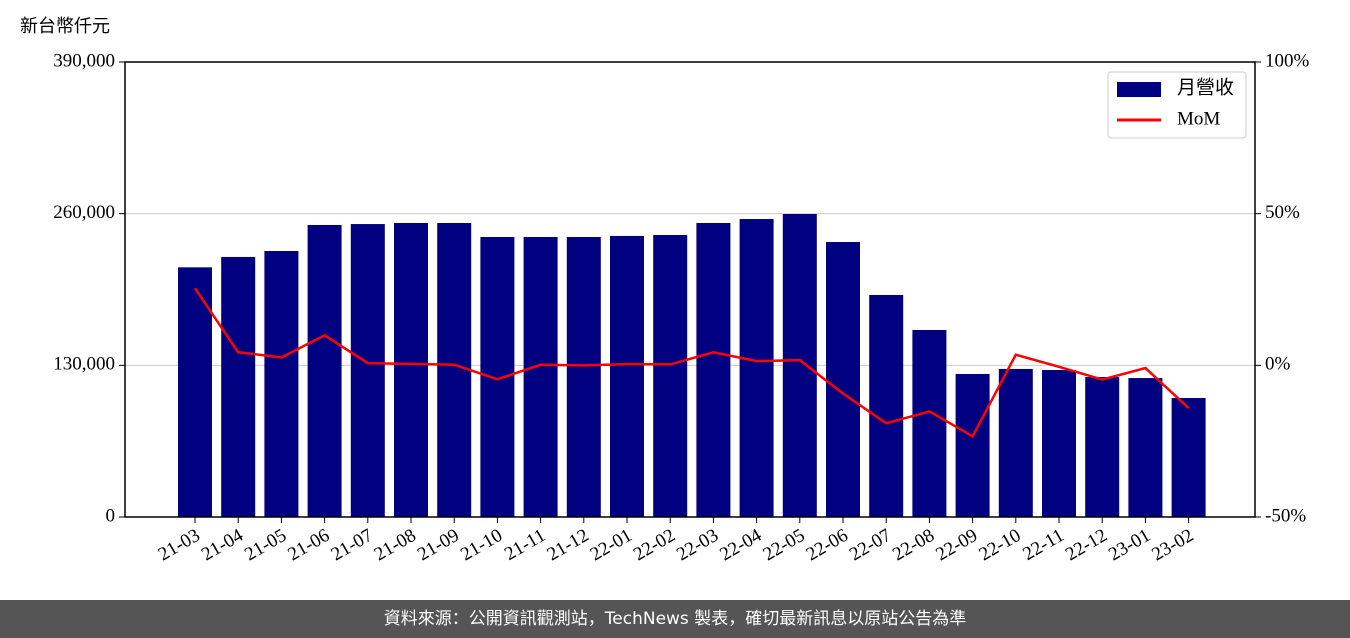 The height and width of the screenshot is (638, 1350). I want to click on x-tick-label: 23-02, so click(1172, 545).